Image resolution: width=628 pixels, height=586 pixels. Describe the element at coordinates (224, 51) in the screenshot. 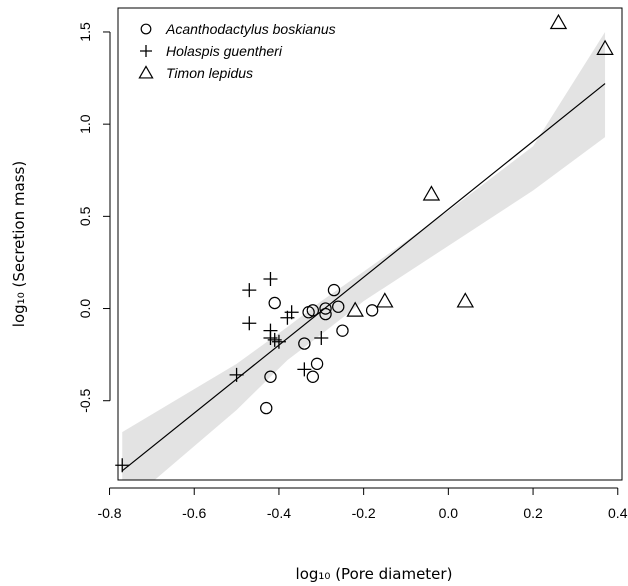

I see `legend-label: Holaspis guentheri` at that location.